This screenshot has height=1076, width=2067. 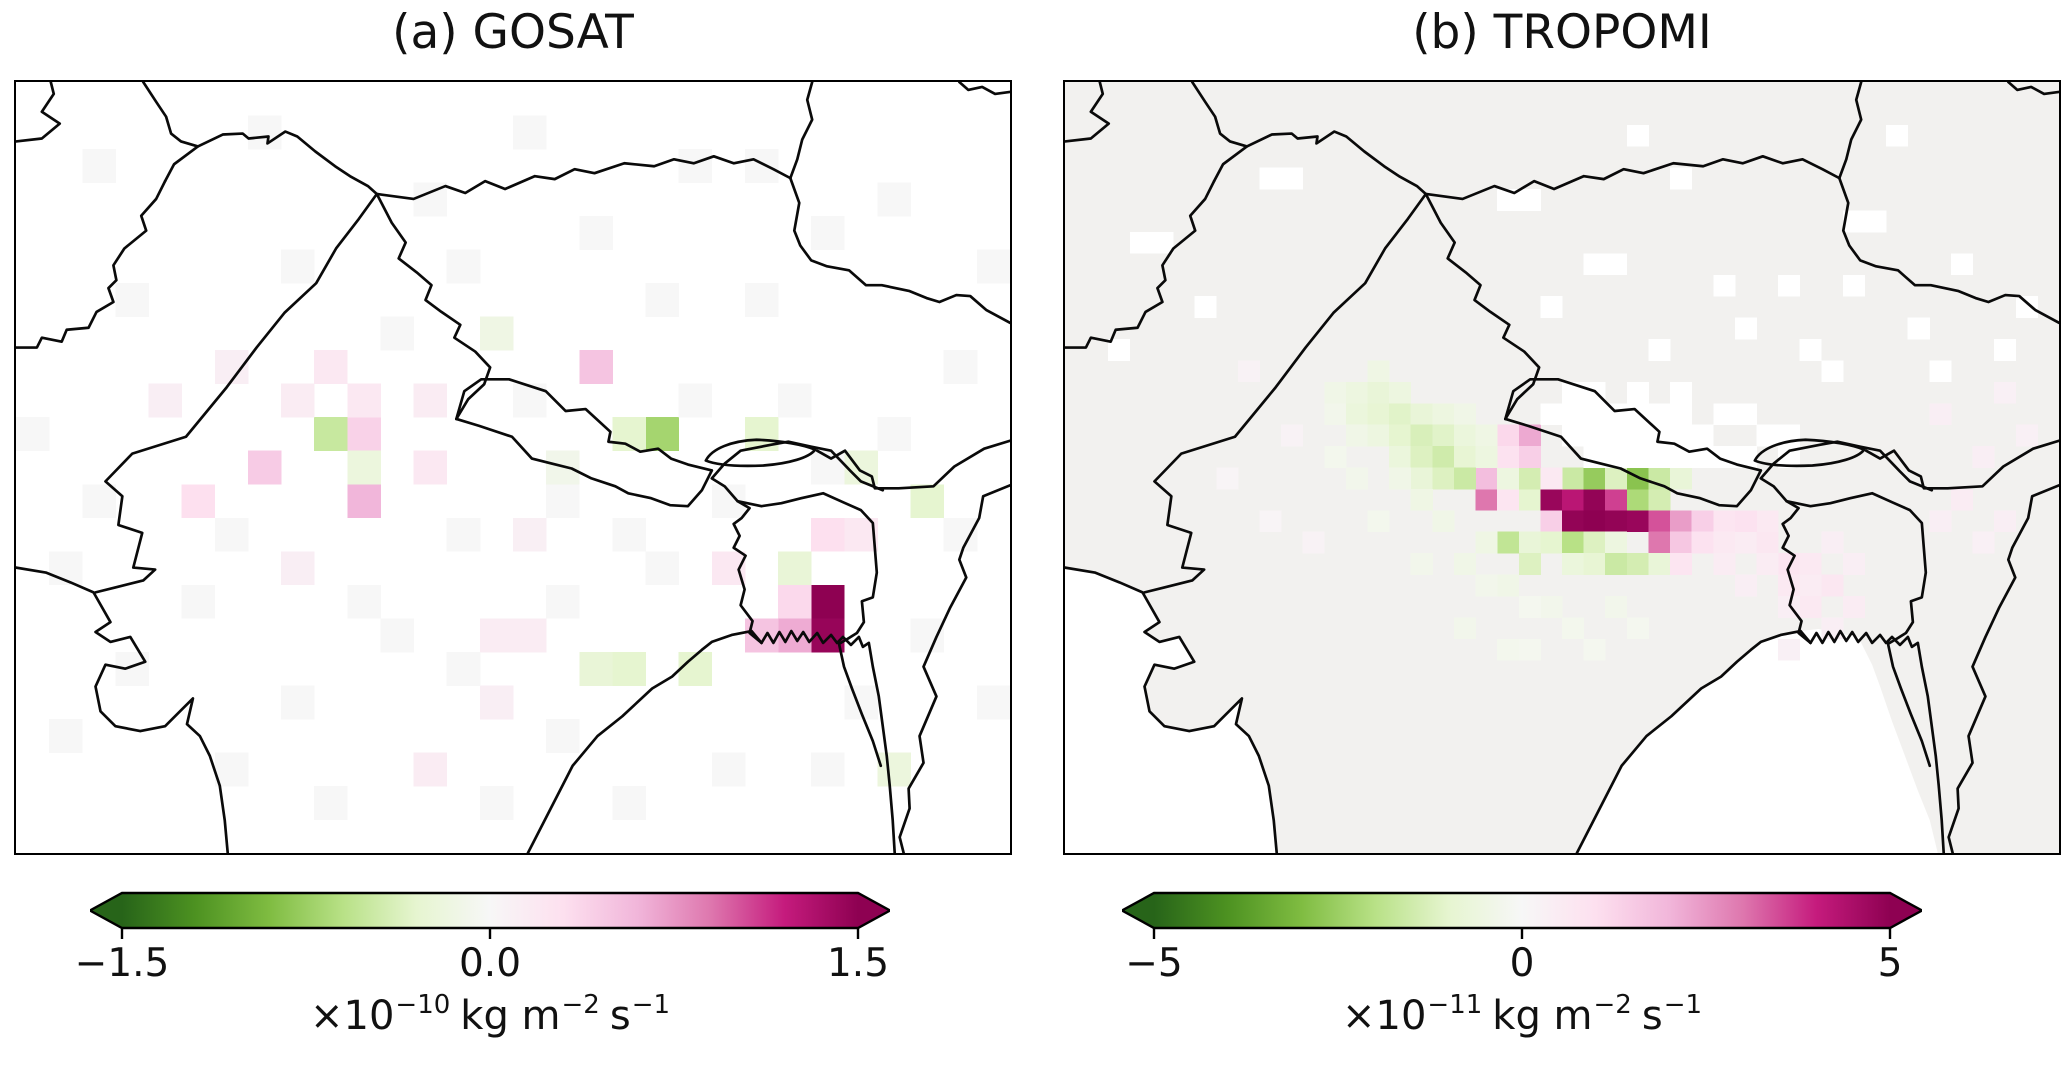 I want to click on panel-title-tropomi: (b) TROPOMI, so click(x=1562, y=32).